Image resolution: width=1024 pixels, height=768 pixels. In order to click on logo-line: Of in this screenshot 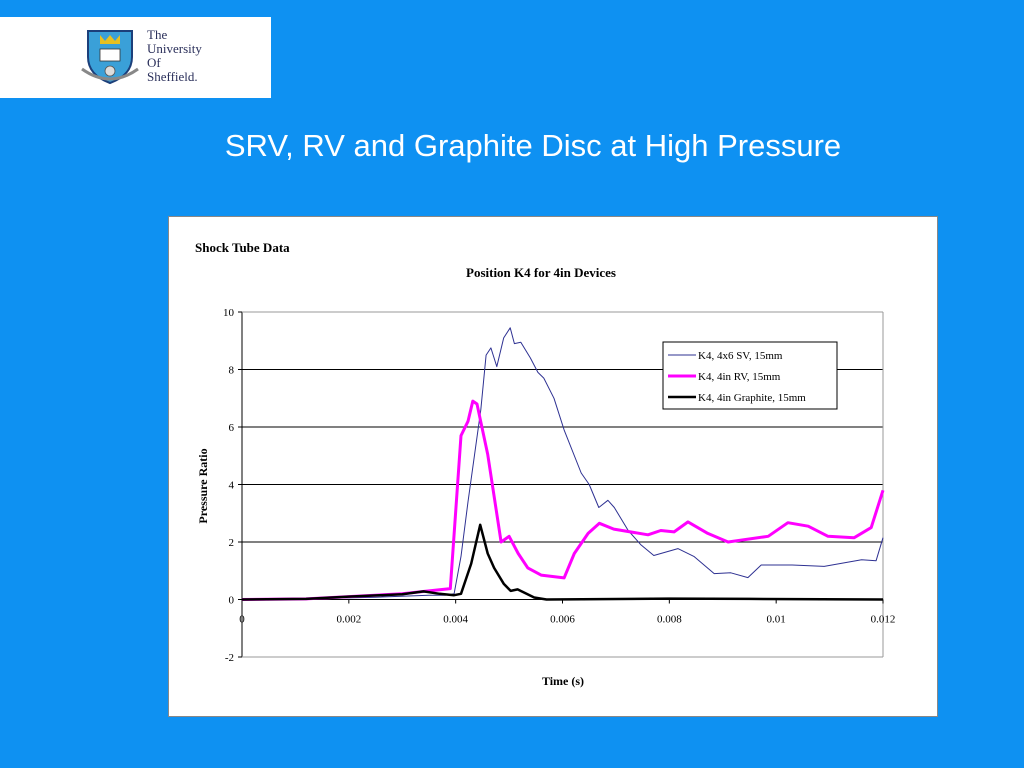, I will do `click(154, 62)`.